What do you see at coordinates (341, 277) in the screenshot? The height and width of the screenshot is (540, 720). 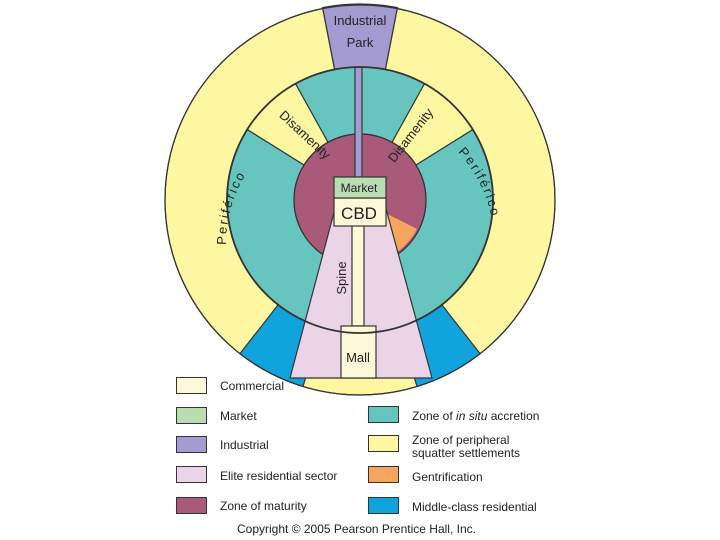 I see `spine-label: Spine` at bounding box center [341, 277].